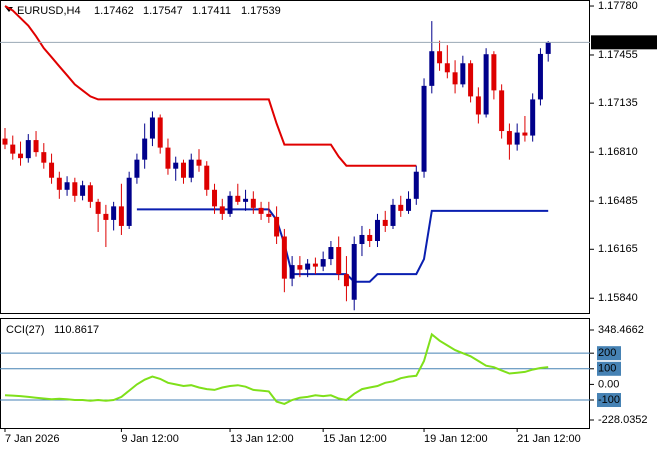 The height and width of the screenshot is (450, 660). I want to click on x-tick-label: 7 Jan 2026, so click(32, 439).